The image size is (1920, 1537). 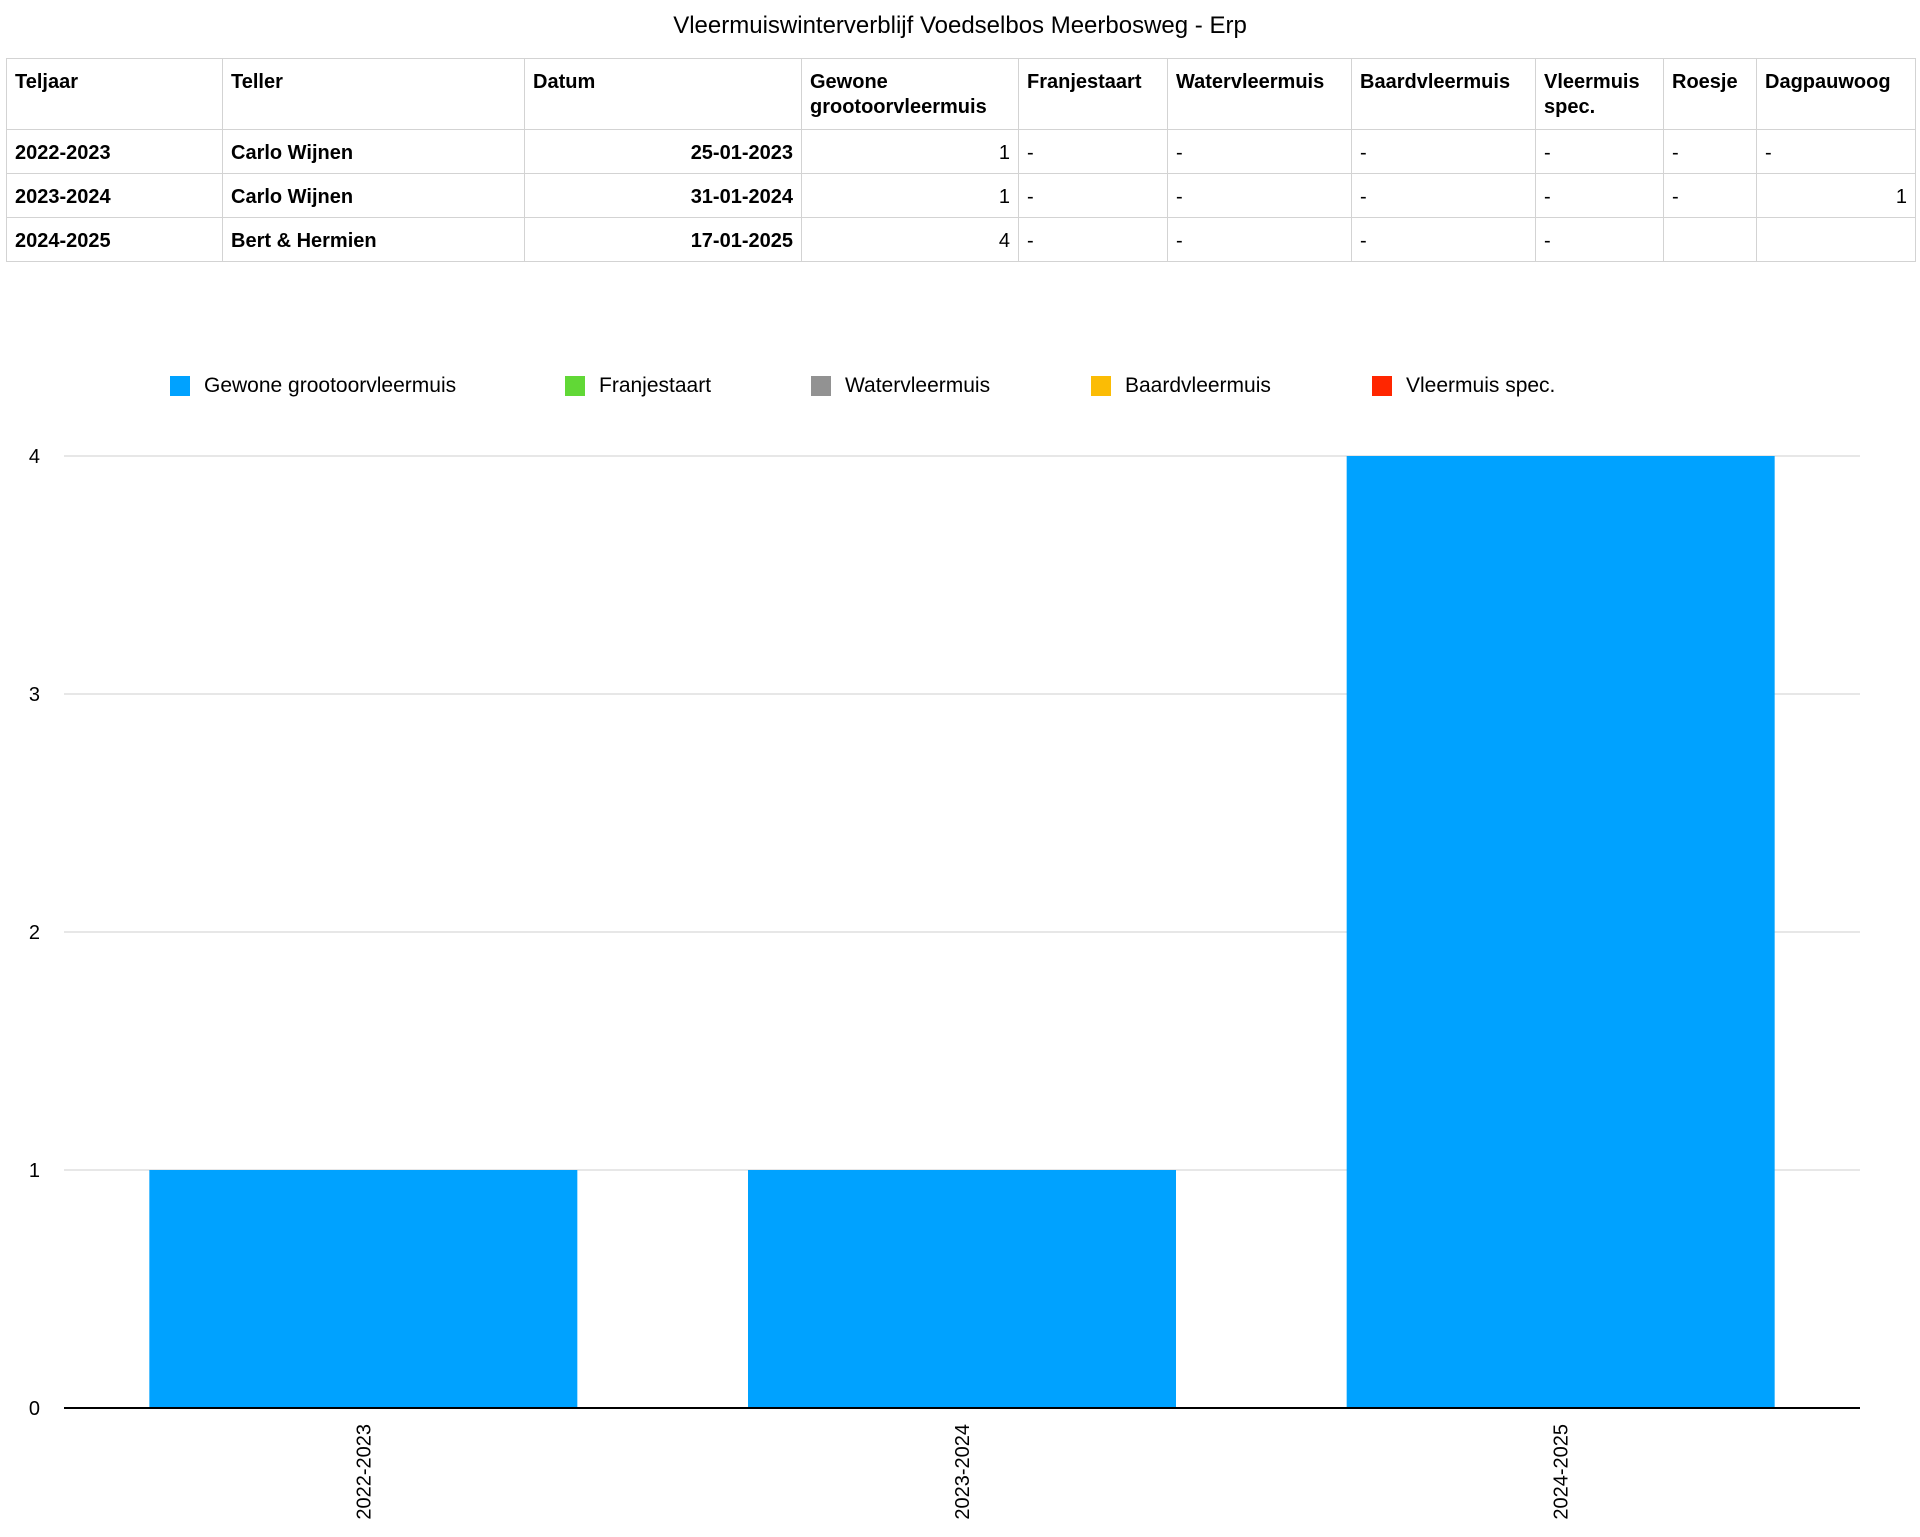 I want to click on column-header: Baardvleermuis, so click(x=1443, y=94).